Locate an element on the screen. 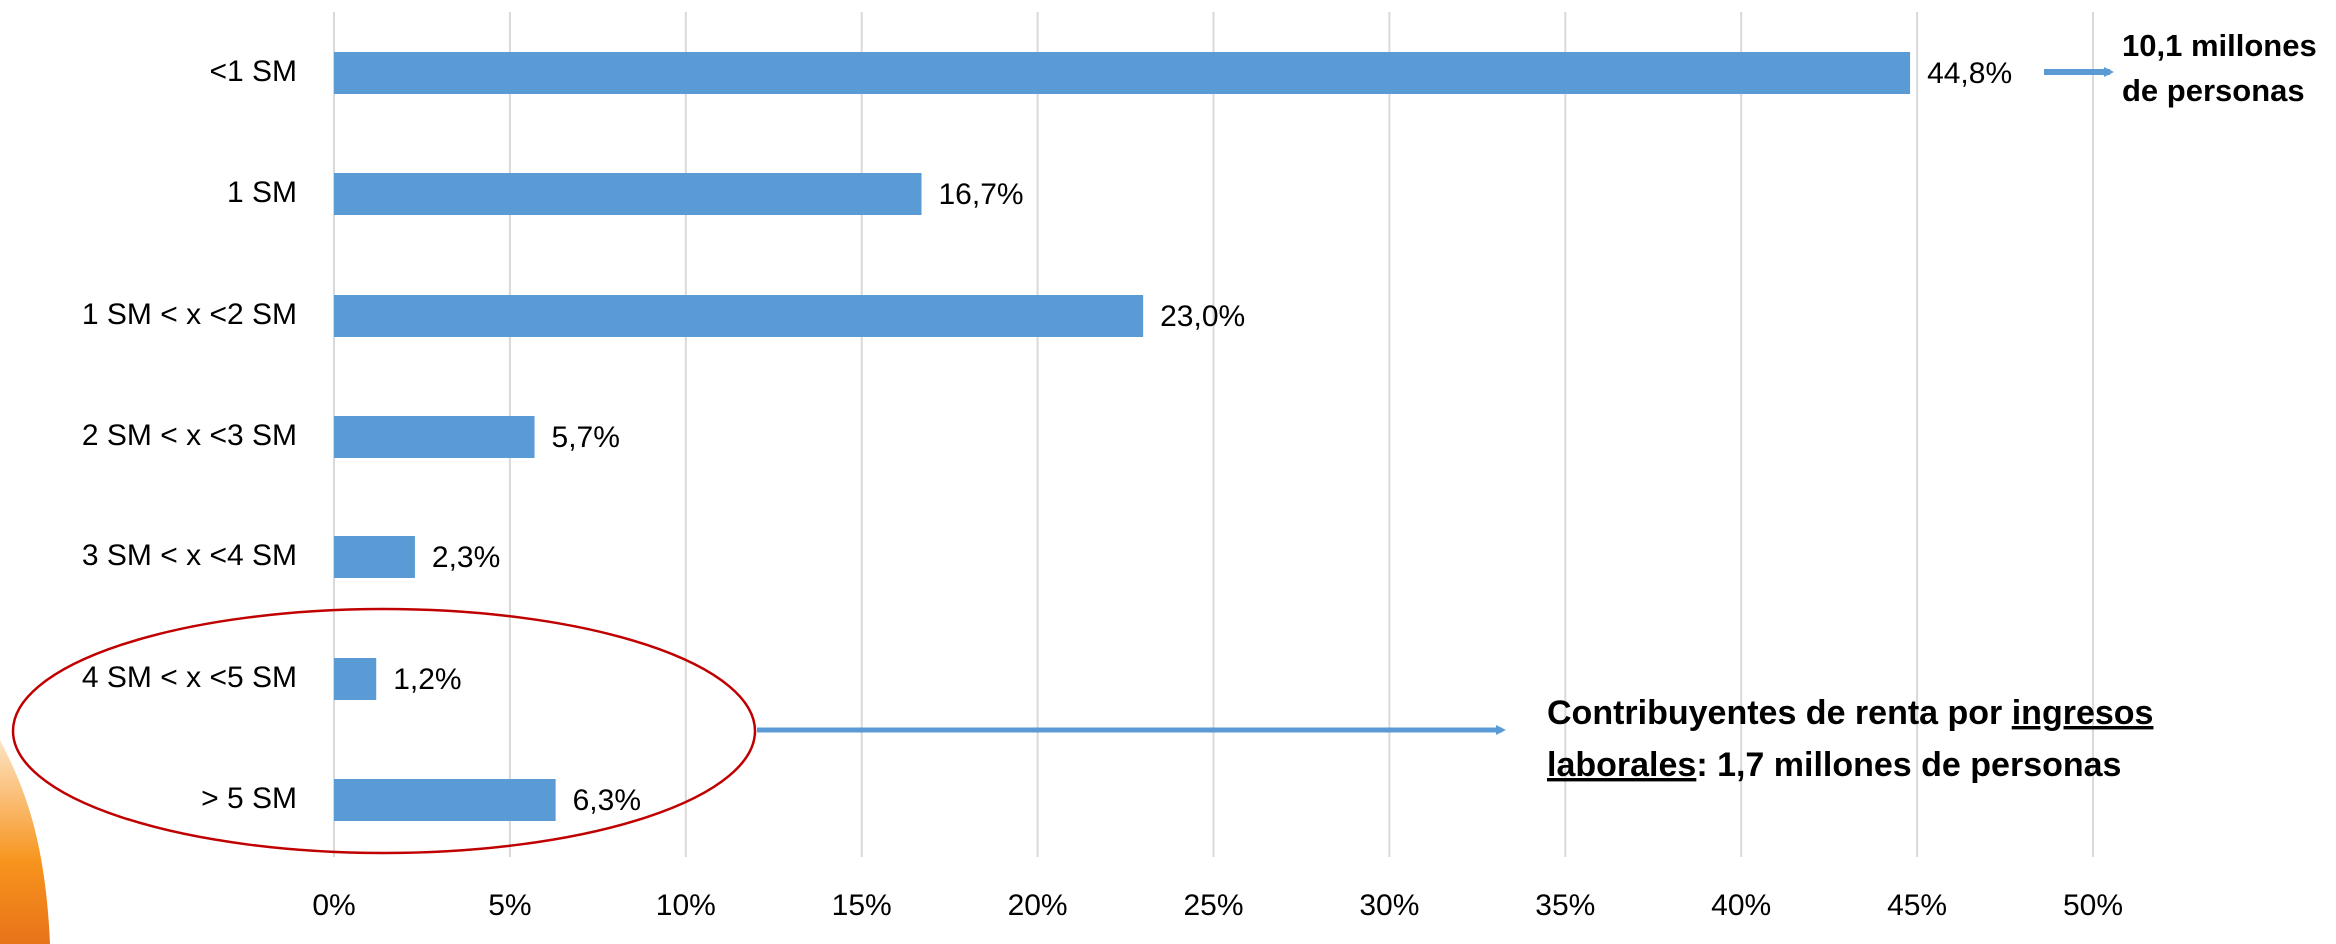 Image resolution: width=2336 pixels, height=944 pixels. y-tick-label: <1 SM is located at coordinates (253, 71).